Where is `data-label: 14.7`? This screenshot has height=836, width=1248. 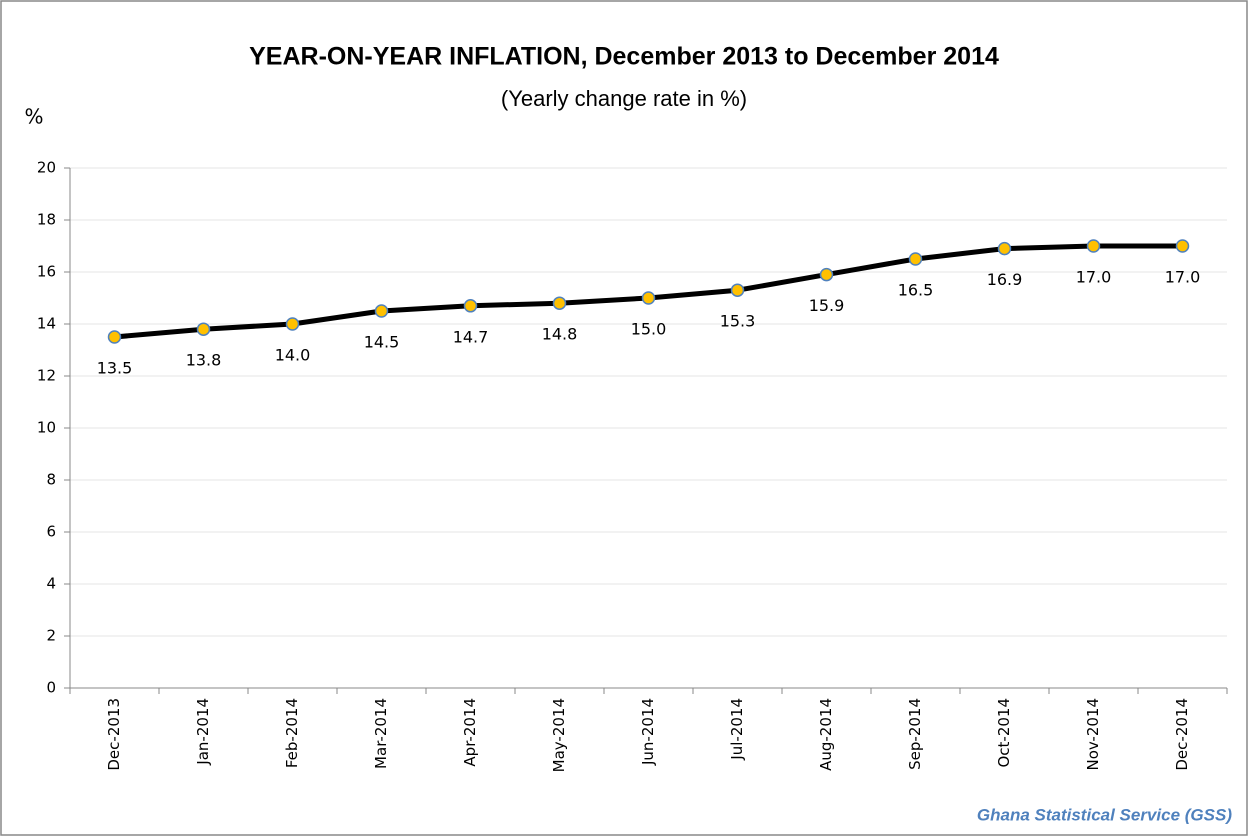 data-label: 14.7 is located at coordinates (471, 336).